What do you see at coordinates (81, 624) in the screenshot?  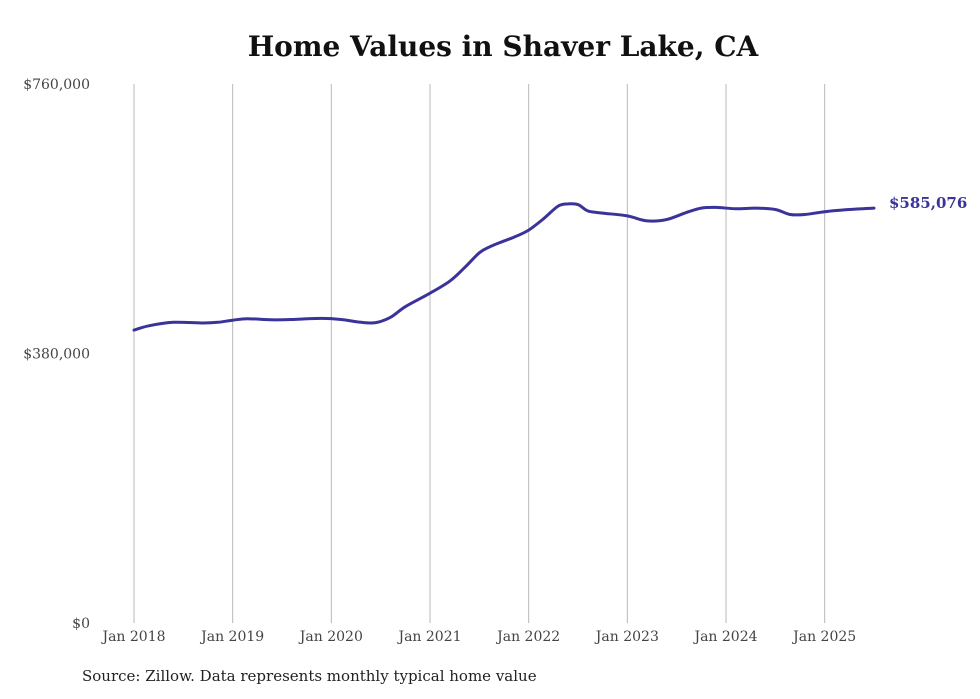 I see `y-tick-label: $0` at bounding box center [81, 624].